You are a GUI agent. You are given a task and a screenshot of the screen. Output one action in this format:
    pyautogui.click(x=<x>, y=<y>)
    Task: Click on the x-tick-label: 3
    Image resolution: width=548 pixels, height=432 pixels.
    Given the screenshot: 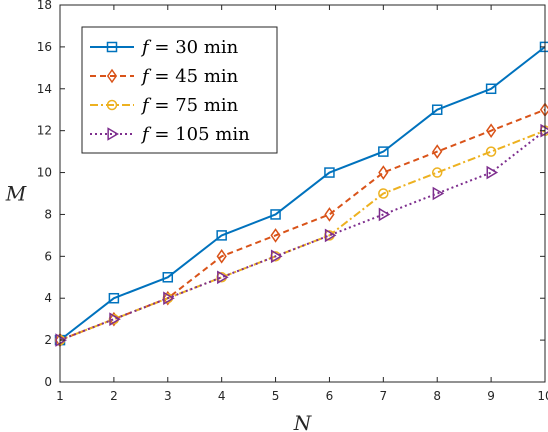 What is the action you would take?
    pyautogui.click(x=168, y=396)
    